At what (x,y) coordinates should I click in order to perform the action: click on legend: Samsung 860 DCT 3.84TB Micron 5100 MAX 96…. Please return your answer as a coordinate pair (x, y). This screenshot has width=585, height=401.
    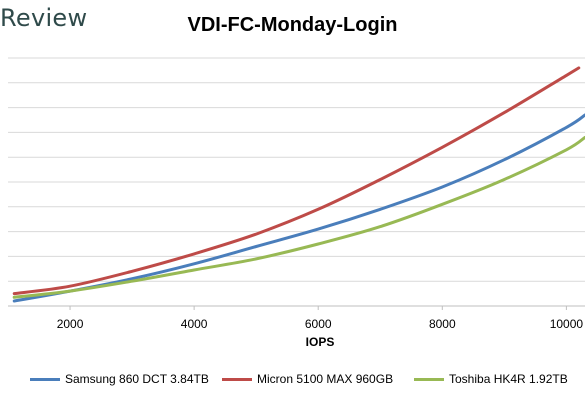
    Looking at the image, I should click on (292, 382).